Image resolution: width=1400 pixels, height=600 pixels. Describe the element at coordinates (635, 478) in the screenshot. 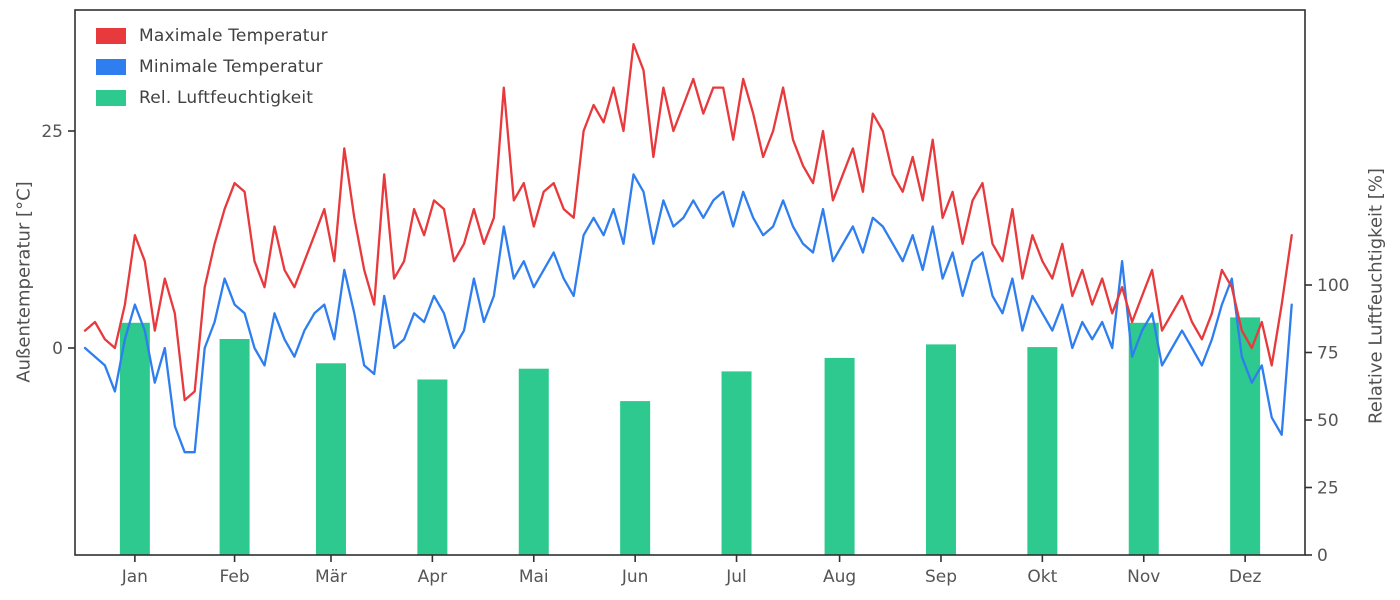

I see `humidity-bar-Jun` at that location.